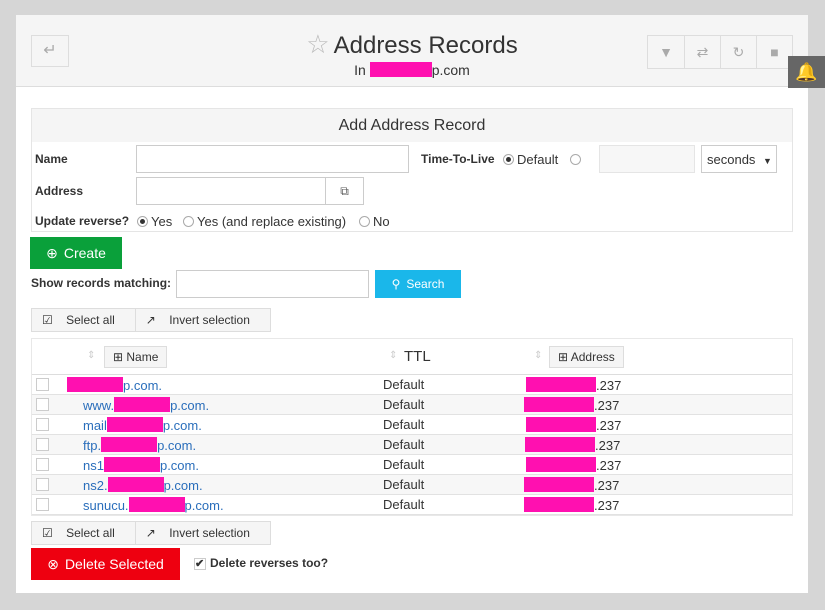 The image size is (825, 610). What do you see at coordinates (114, 564) in the screenshot?
I see `delete-label: Delete Selected` at bounding box center [114, 564].